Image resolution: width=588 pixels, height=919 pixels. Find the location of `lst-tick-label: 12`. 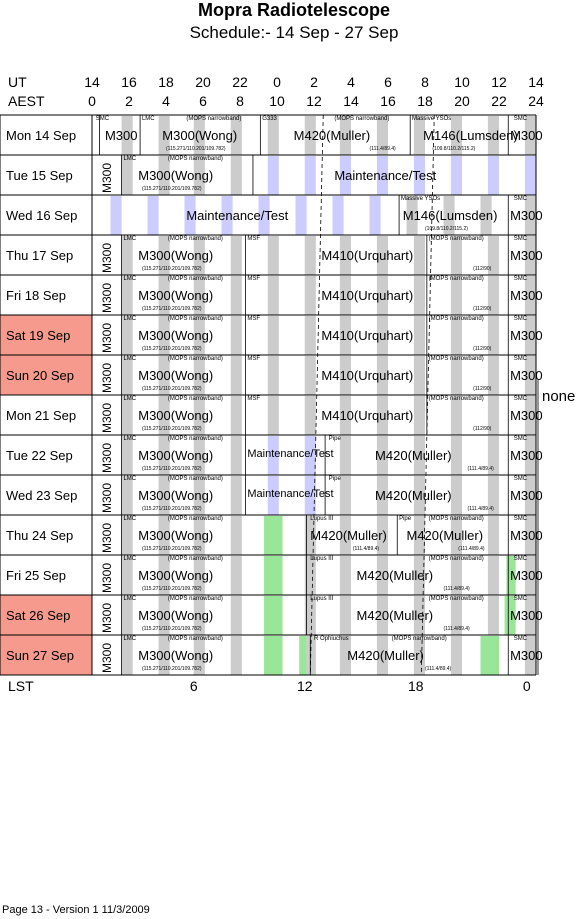

lst-tick-label: 12 is located at coordinates (304, 686).